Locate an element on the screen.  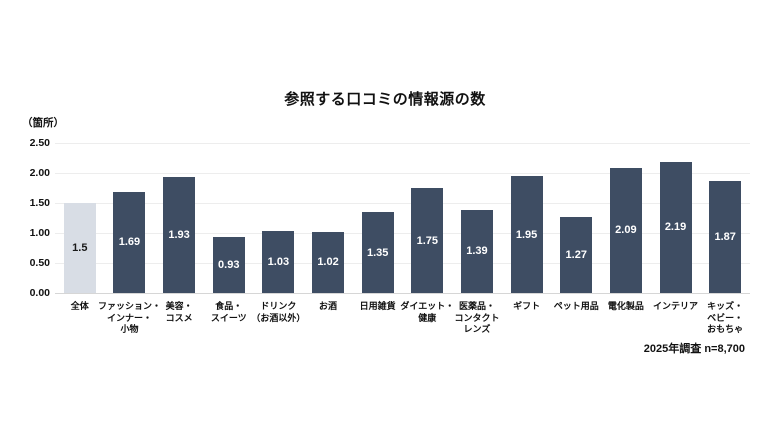
bar-value-label: 1.75 is located at coordinates (427, 240).